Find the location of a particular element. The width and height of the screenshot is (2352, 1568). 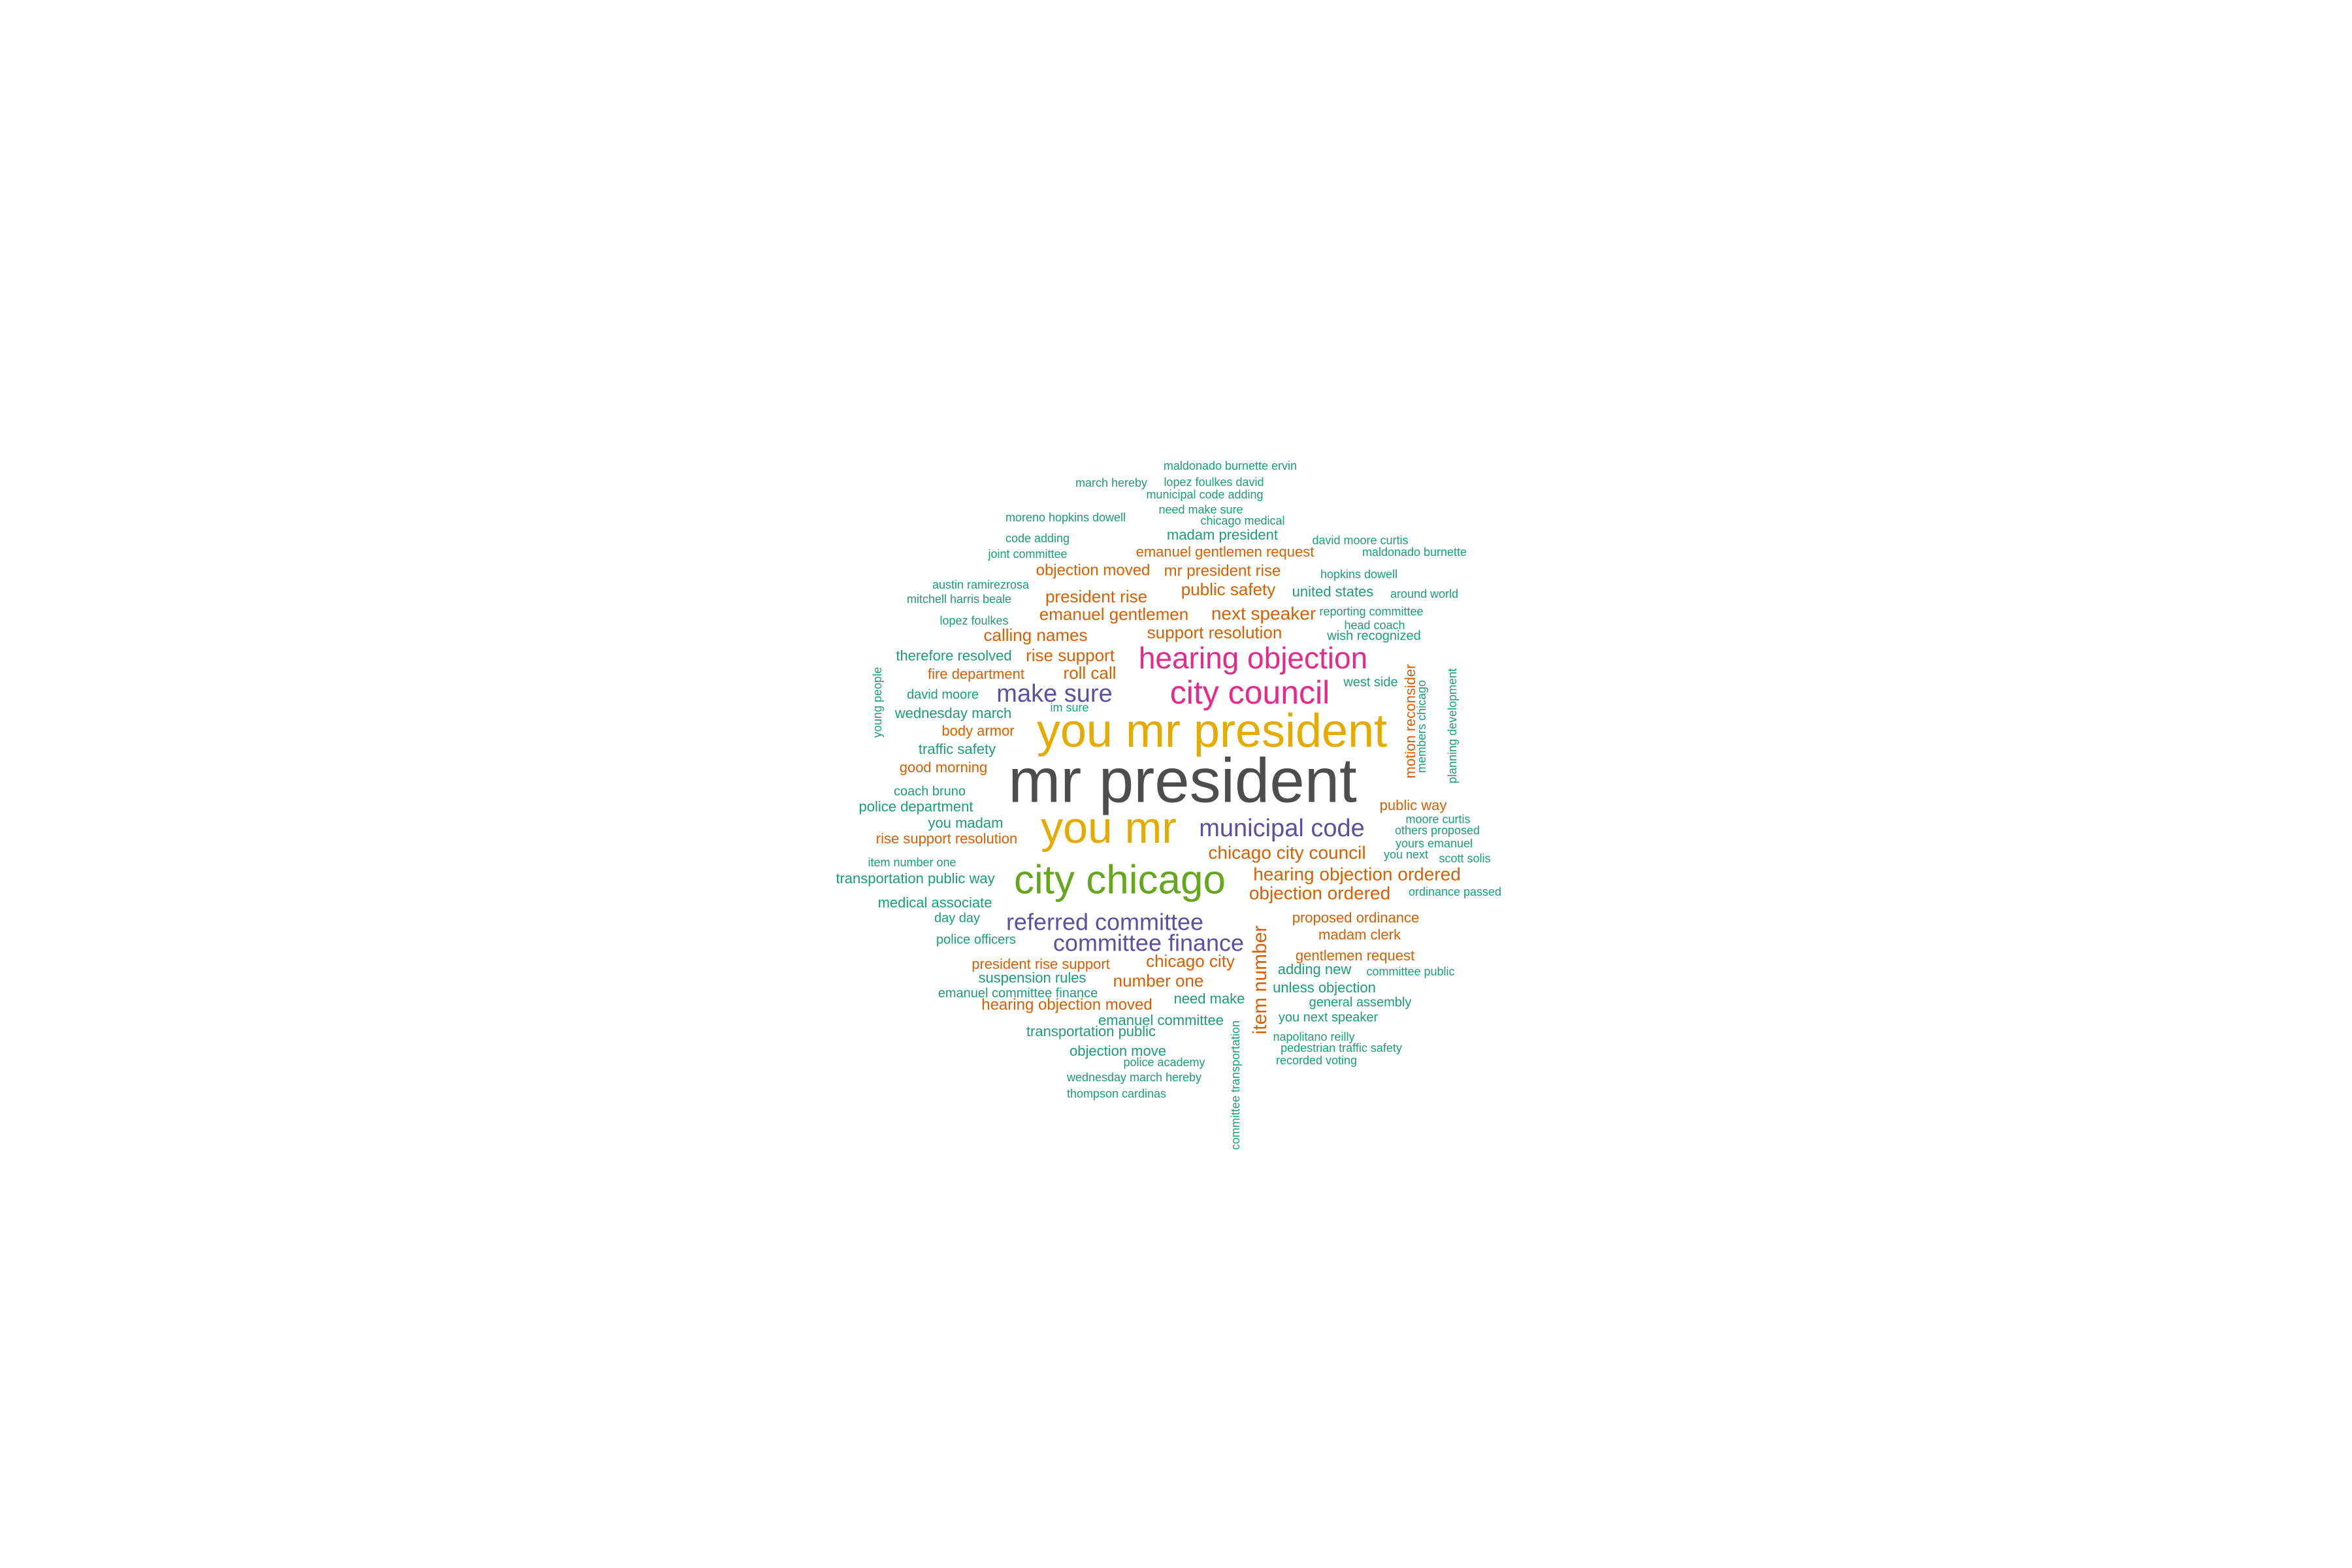

word-moreno-hopkins-dowell: moreno hopkins dowell is located at coordinates (1065, 517).